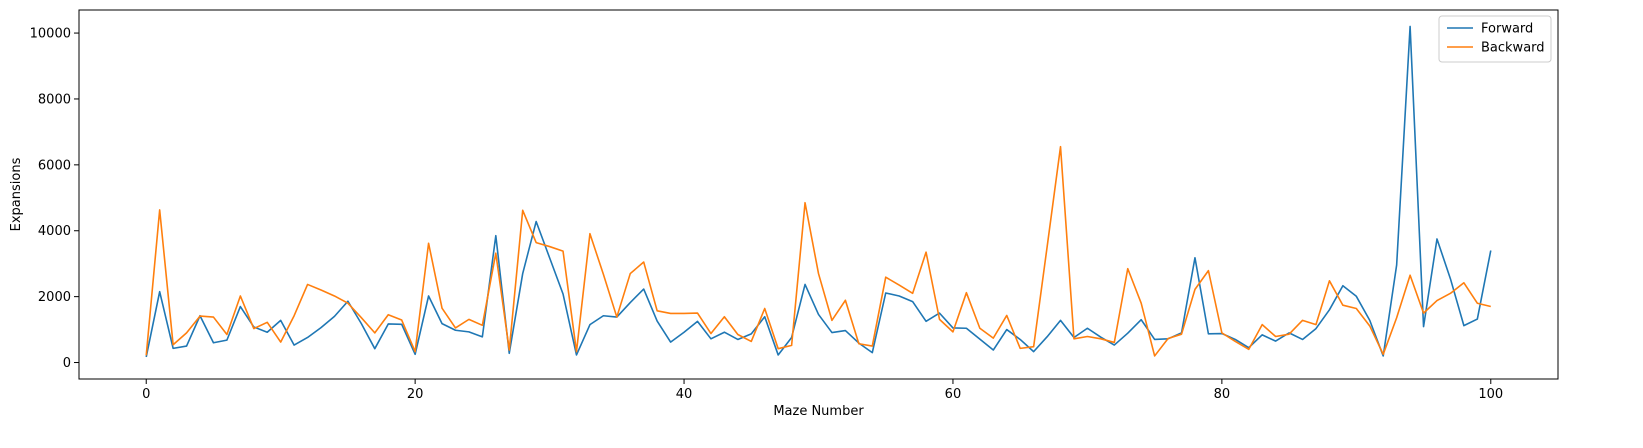 This screenshot has width=1643, height=448. I want to click on y-tick-label: 10000, so click(50, 34).